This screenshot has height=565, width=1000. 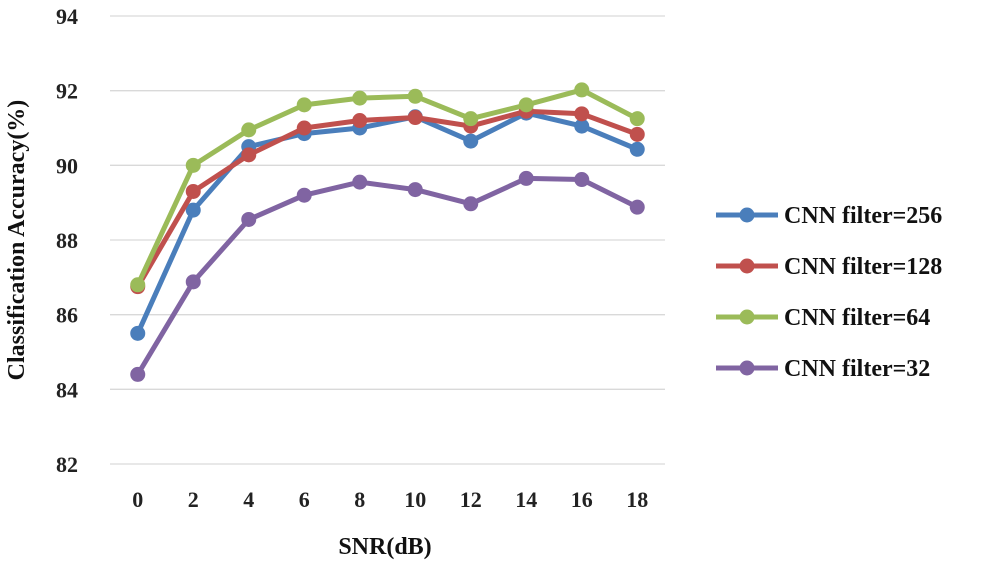 What do you see at coordinates (582, 499) in the screenshot?
I see `x-tick-label: 16` at bounding box center [582, 499].